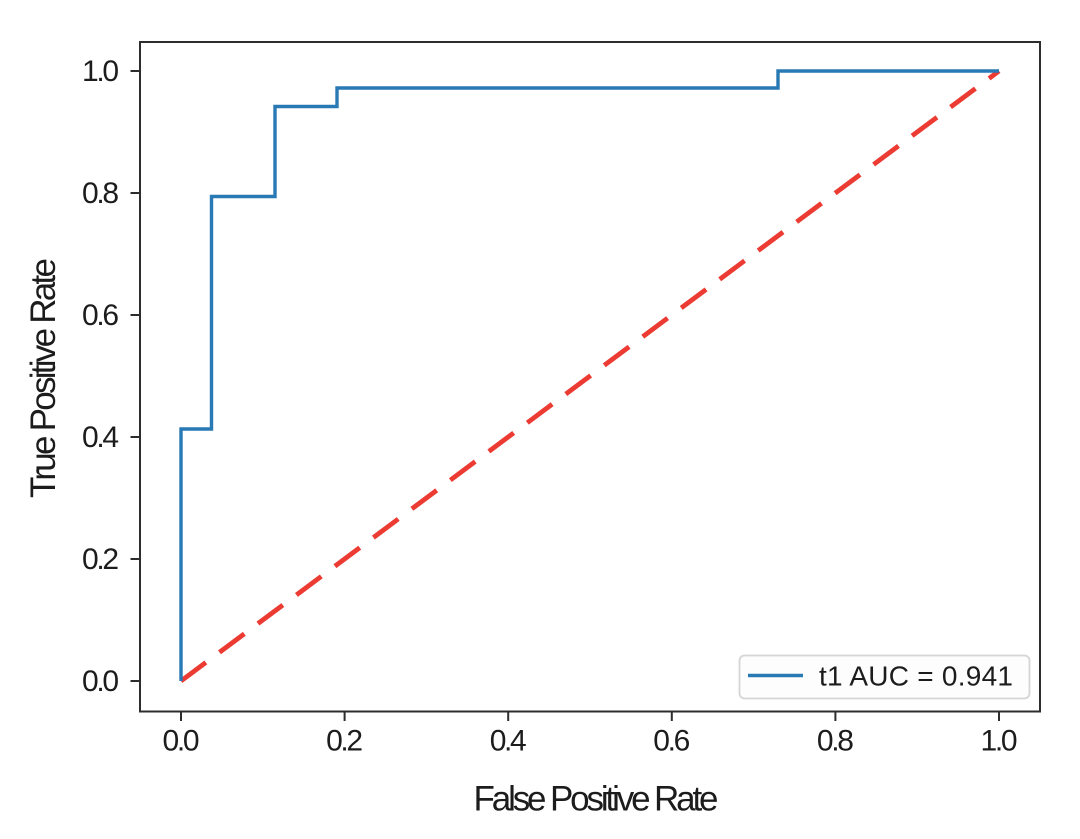 The height and width of the screenshot is (839, 1080). Describe the element at coordinates (916, 676) in the screenshot. I see `svg-text: t1 AUC = 0.941` at that location.